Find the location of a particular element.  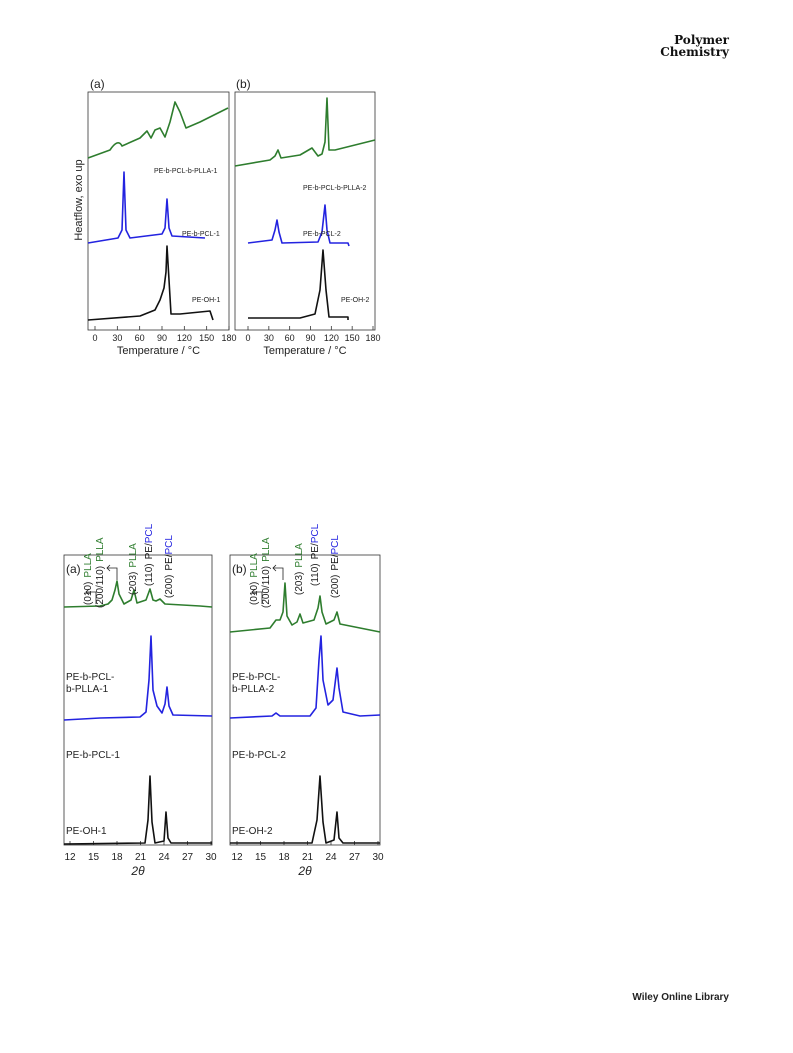

x-tick-label: 60 is located at coordinates (140, 338).